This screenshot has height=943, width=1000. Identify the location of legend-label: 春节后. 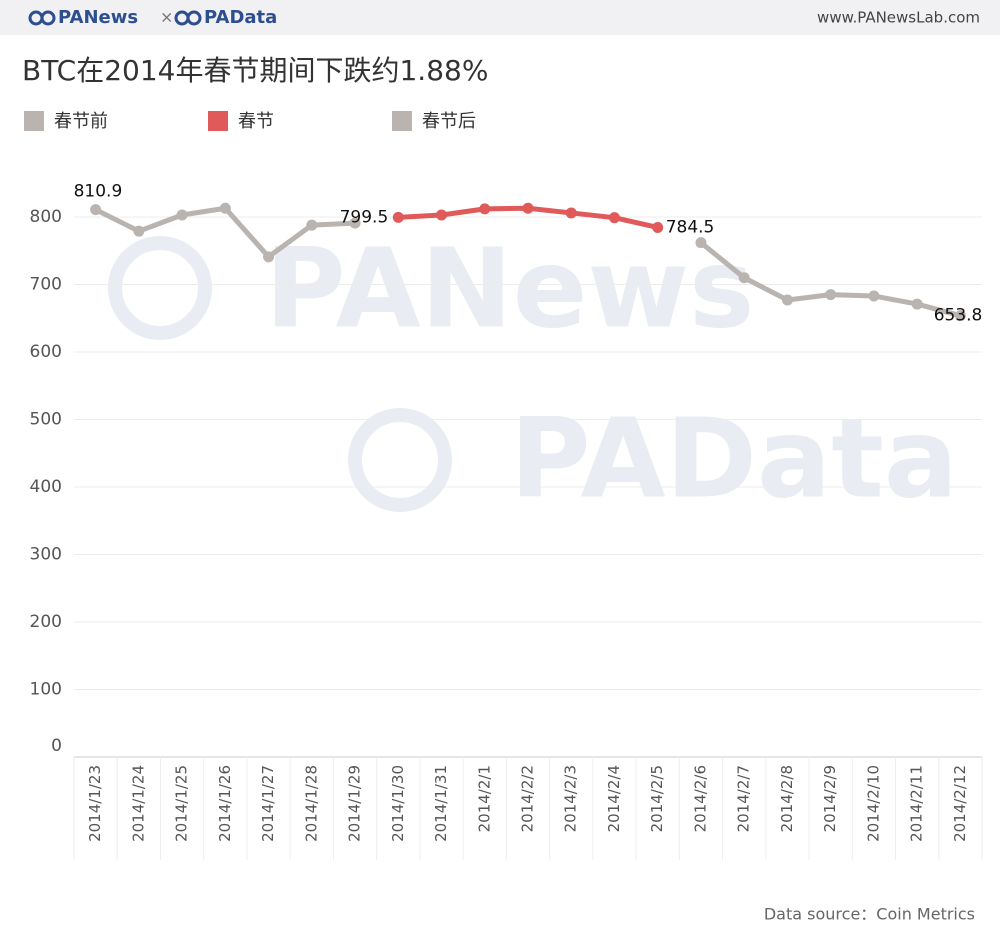
(449, 121).